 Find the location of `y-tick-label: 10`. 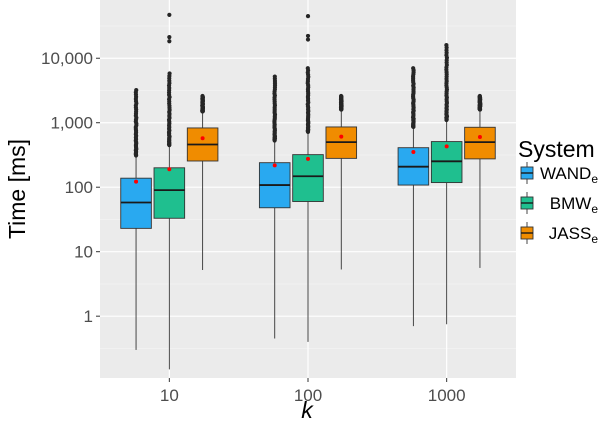

y-tick-label: 10 is located at coordinates (83, 252).